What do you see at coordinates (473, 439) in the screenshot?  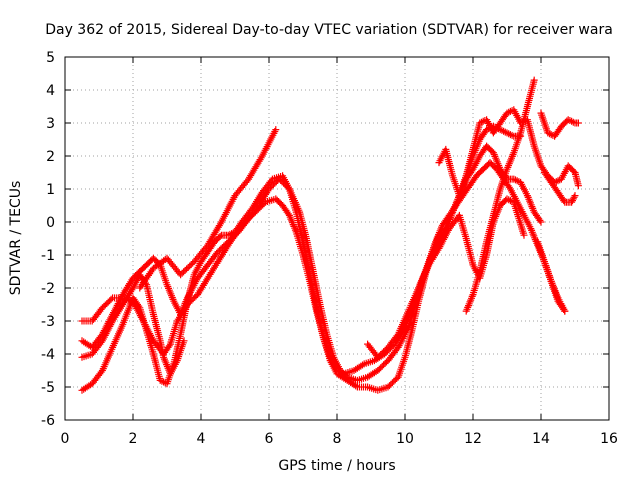 I see `x-tick-label: 12` at bounding box center [473, 439].